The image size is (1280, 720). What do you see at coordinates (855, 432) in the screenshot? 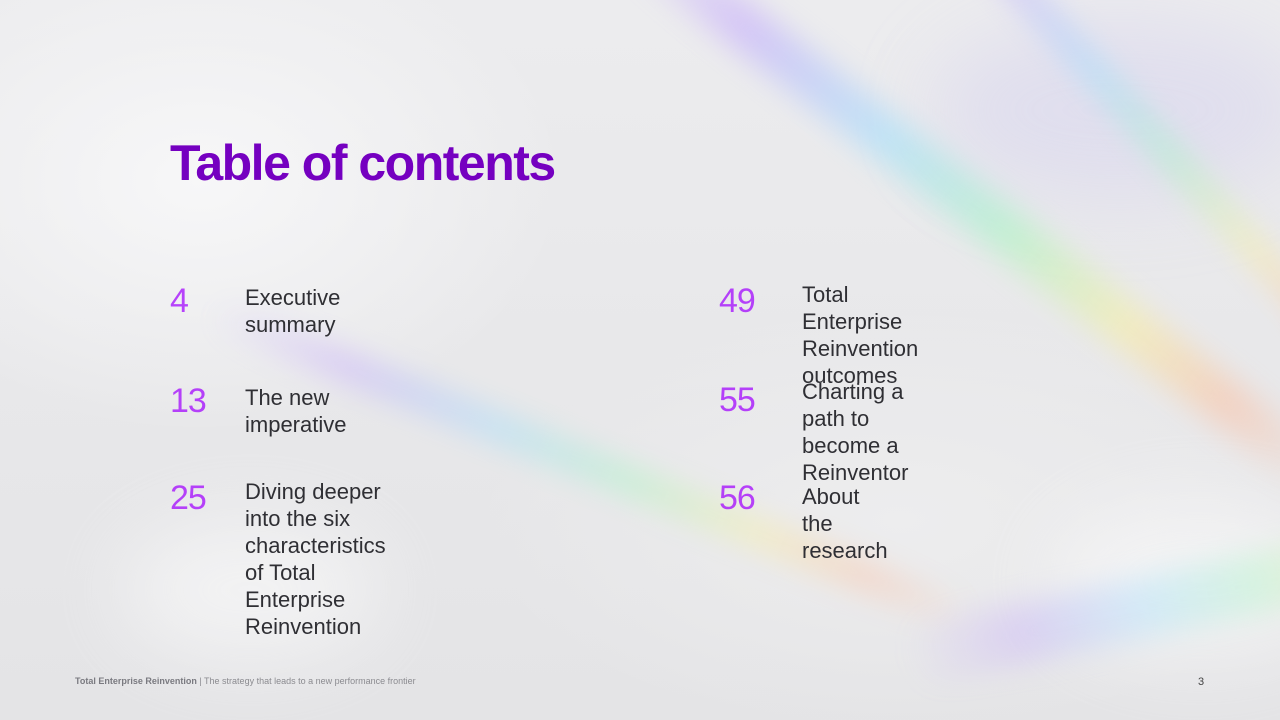
I see `toc-section-label: Charting a path to become a Reinventor` at bounding box center [855, 432].